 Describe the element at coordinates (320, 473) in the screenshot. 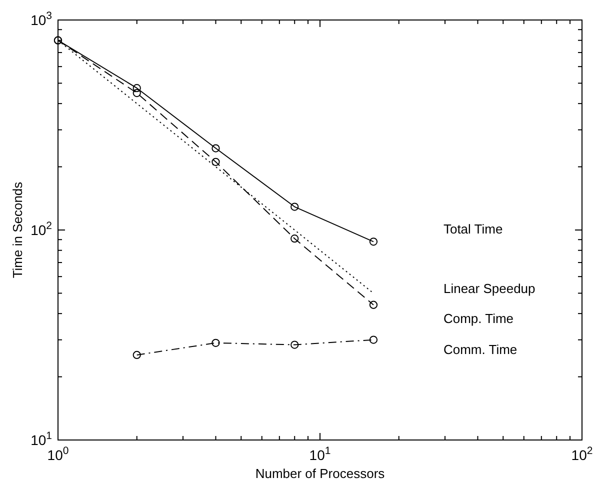

I see `x-axis-title: Number of Processors` at that location.